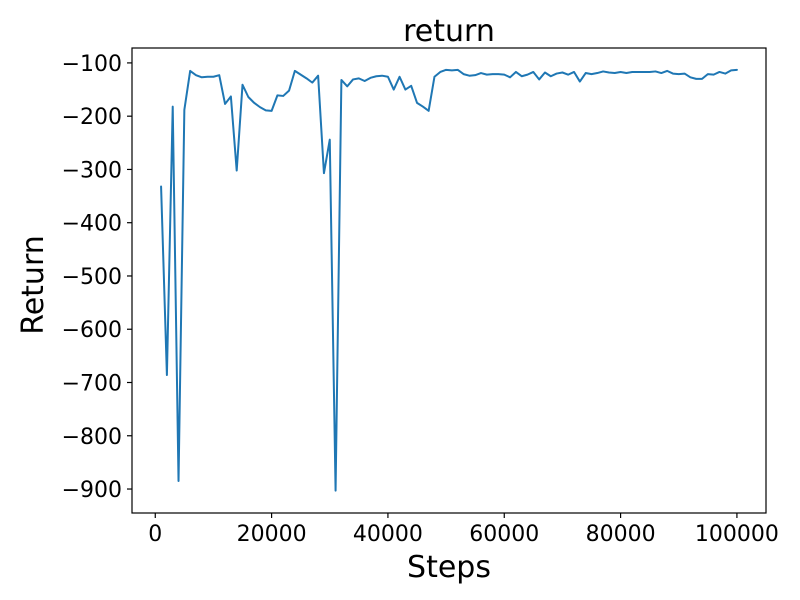 This screenshot has width=800, height=600. Describe the element at coordinates (92, 224) in the screenshot. I see `y-tick-label: −400` at that location.